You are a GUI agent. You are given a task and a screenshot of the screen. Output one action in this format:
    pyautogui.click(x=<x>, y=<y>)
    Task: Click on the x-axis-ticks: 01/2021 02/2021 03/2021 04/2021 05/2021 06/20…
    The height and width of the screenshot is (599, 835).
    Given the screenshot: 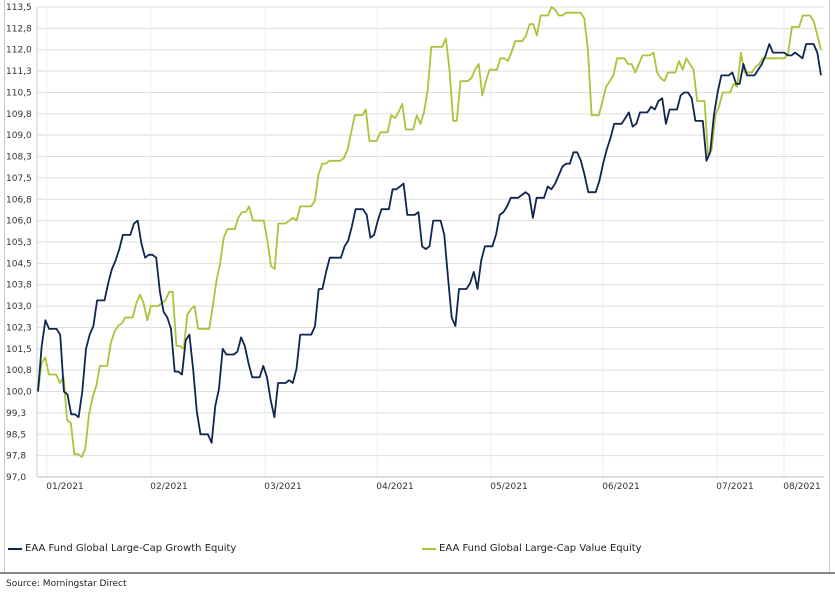 What is the action you would take?
    pyautogui.click(x=433, y=487)
    